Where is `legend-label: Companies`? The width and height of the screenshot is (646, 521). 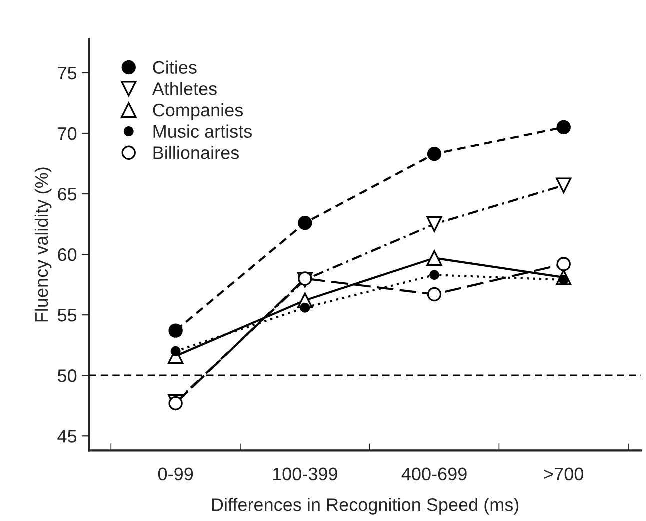 legend-label: Companies is located at coordinates (198, 111).